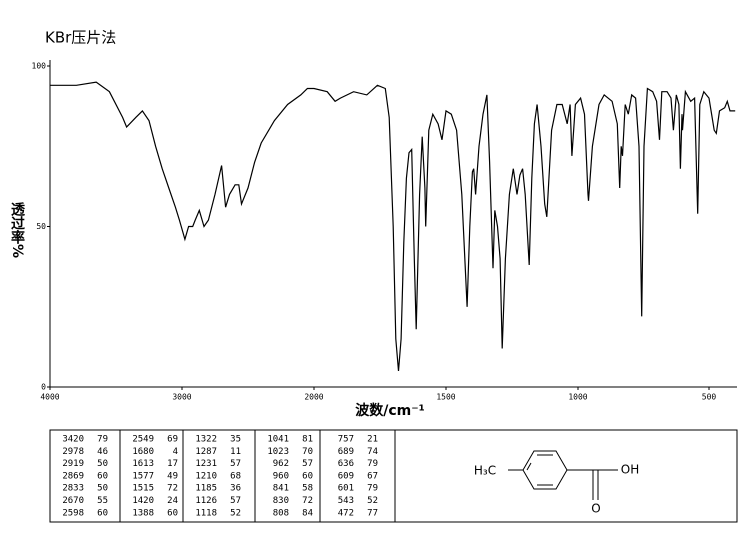 The image size is (748, 539). I want to click on peak-wavenumber: 1231, so click(206, 464).